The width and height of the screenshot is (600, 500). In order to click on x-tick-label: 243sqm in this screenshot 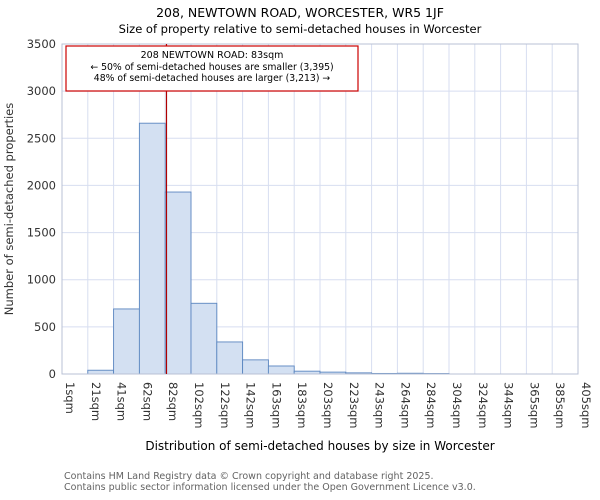, I will do `click(380, 405)`.